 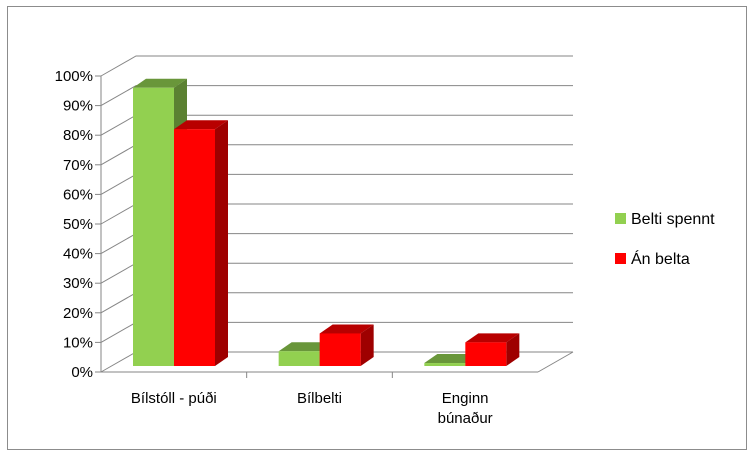 I want to click on legend-label: Belti spennt, so click(x=673, y=219).